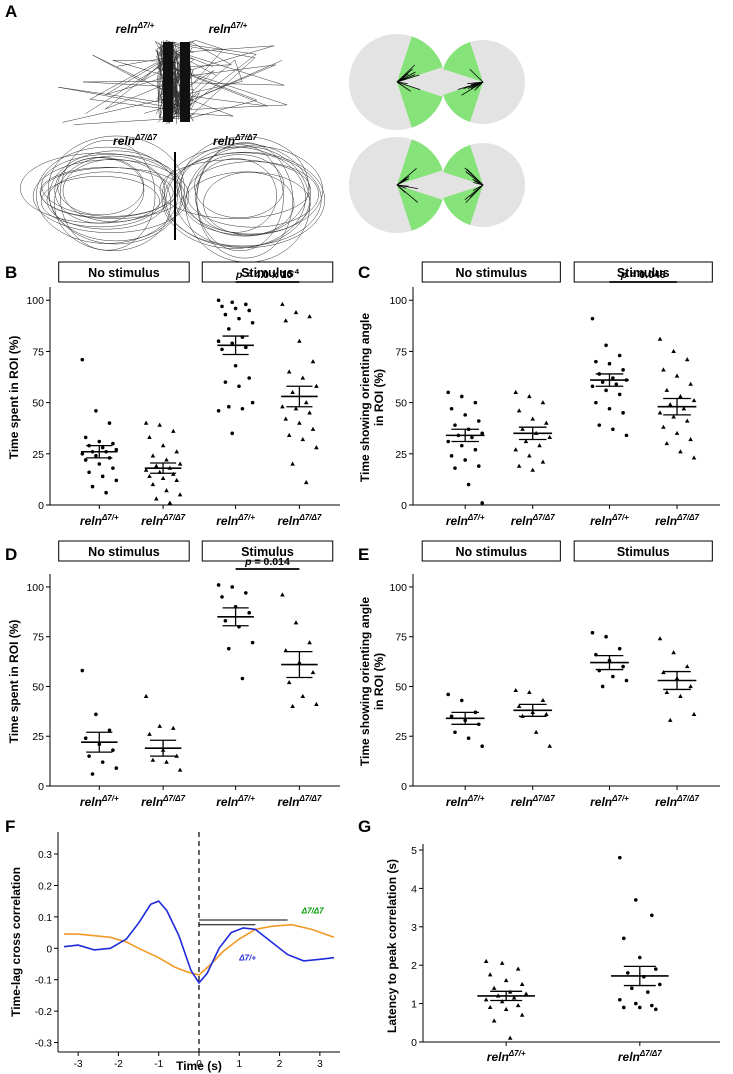  Describe the element at coordinates (45, 918) in the screenshot. I see `y-tick-label: 0.1` at that location.